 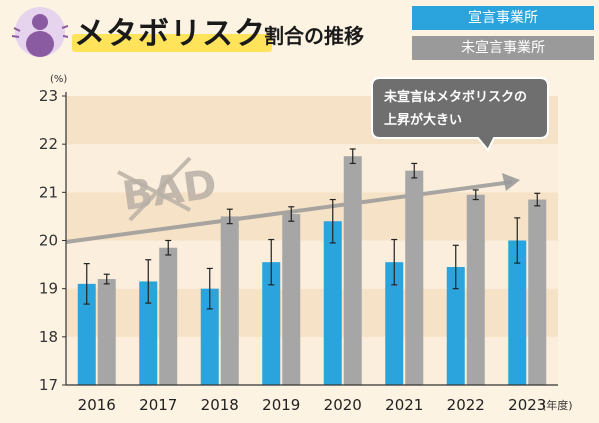 I want to click on x-tick-label: 2019, so click(x=281, y=405).